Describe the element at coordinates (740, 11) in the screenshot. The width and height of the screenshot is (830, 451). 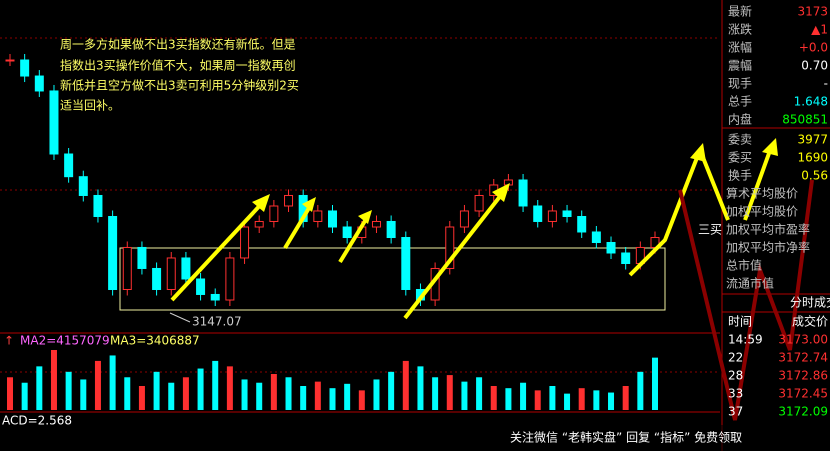
I see `quote-label: 最新` at that location.